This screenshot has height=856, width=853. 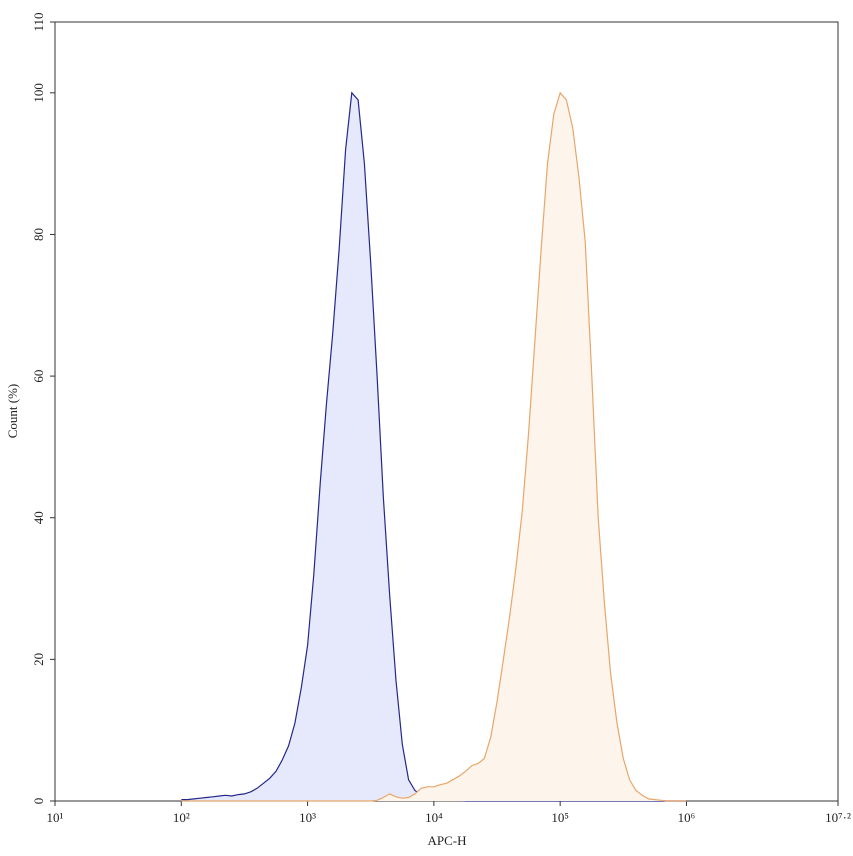 I want to click on x-tick-label: 10⁵, so click(x=560, y=817).